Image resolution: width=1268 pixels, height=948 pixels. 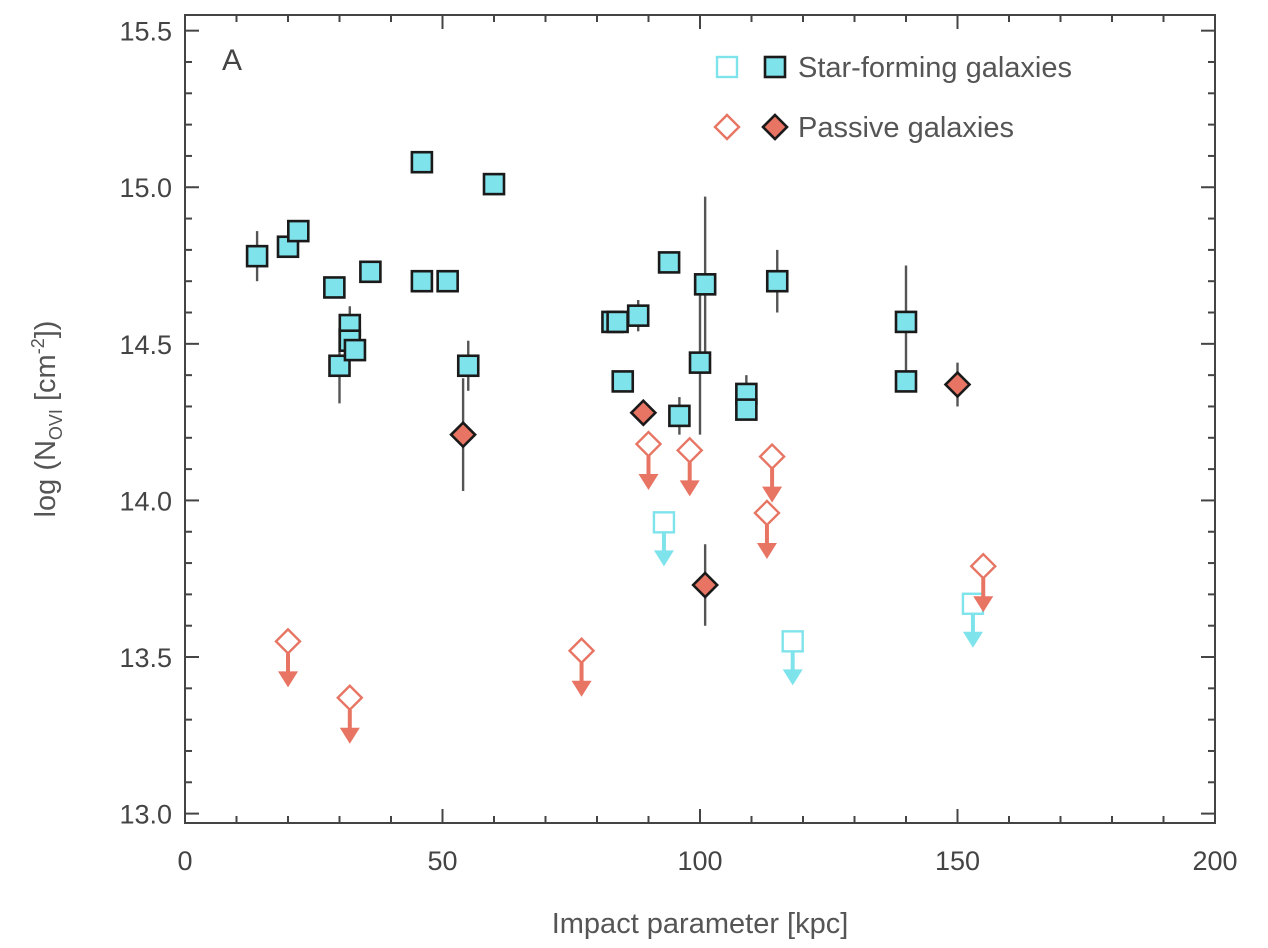 What do you see at coordinates (46, 478) in the screenshot?
I see `y-axis-label-prefix: log (N` at bounding box center [46, 478].